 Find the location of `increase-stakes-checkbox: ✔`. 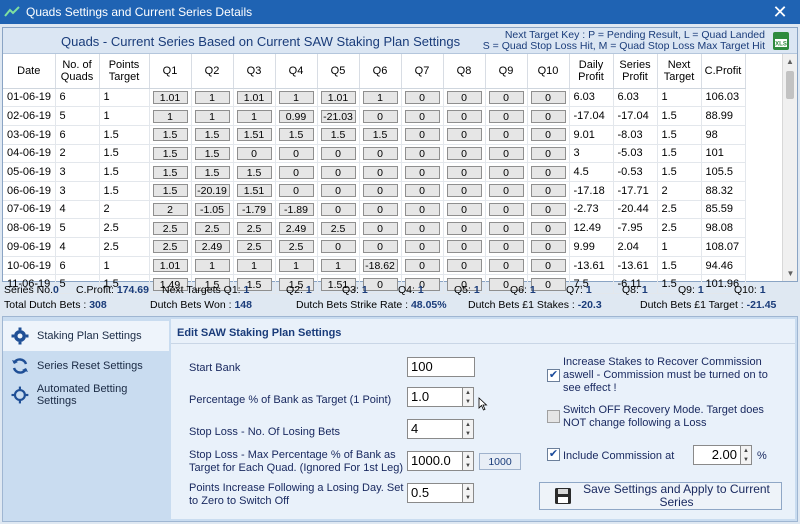

increase-stakes-checkbox: ✔ is located at coordinates (553, 375).